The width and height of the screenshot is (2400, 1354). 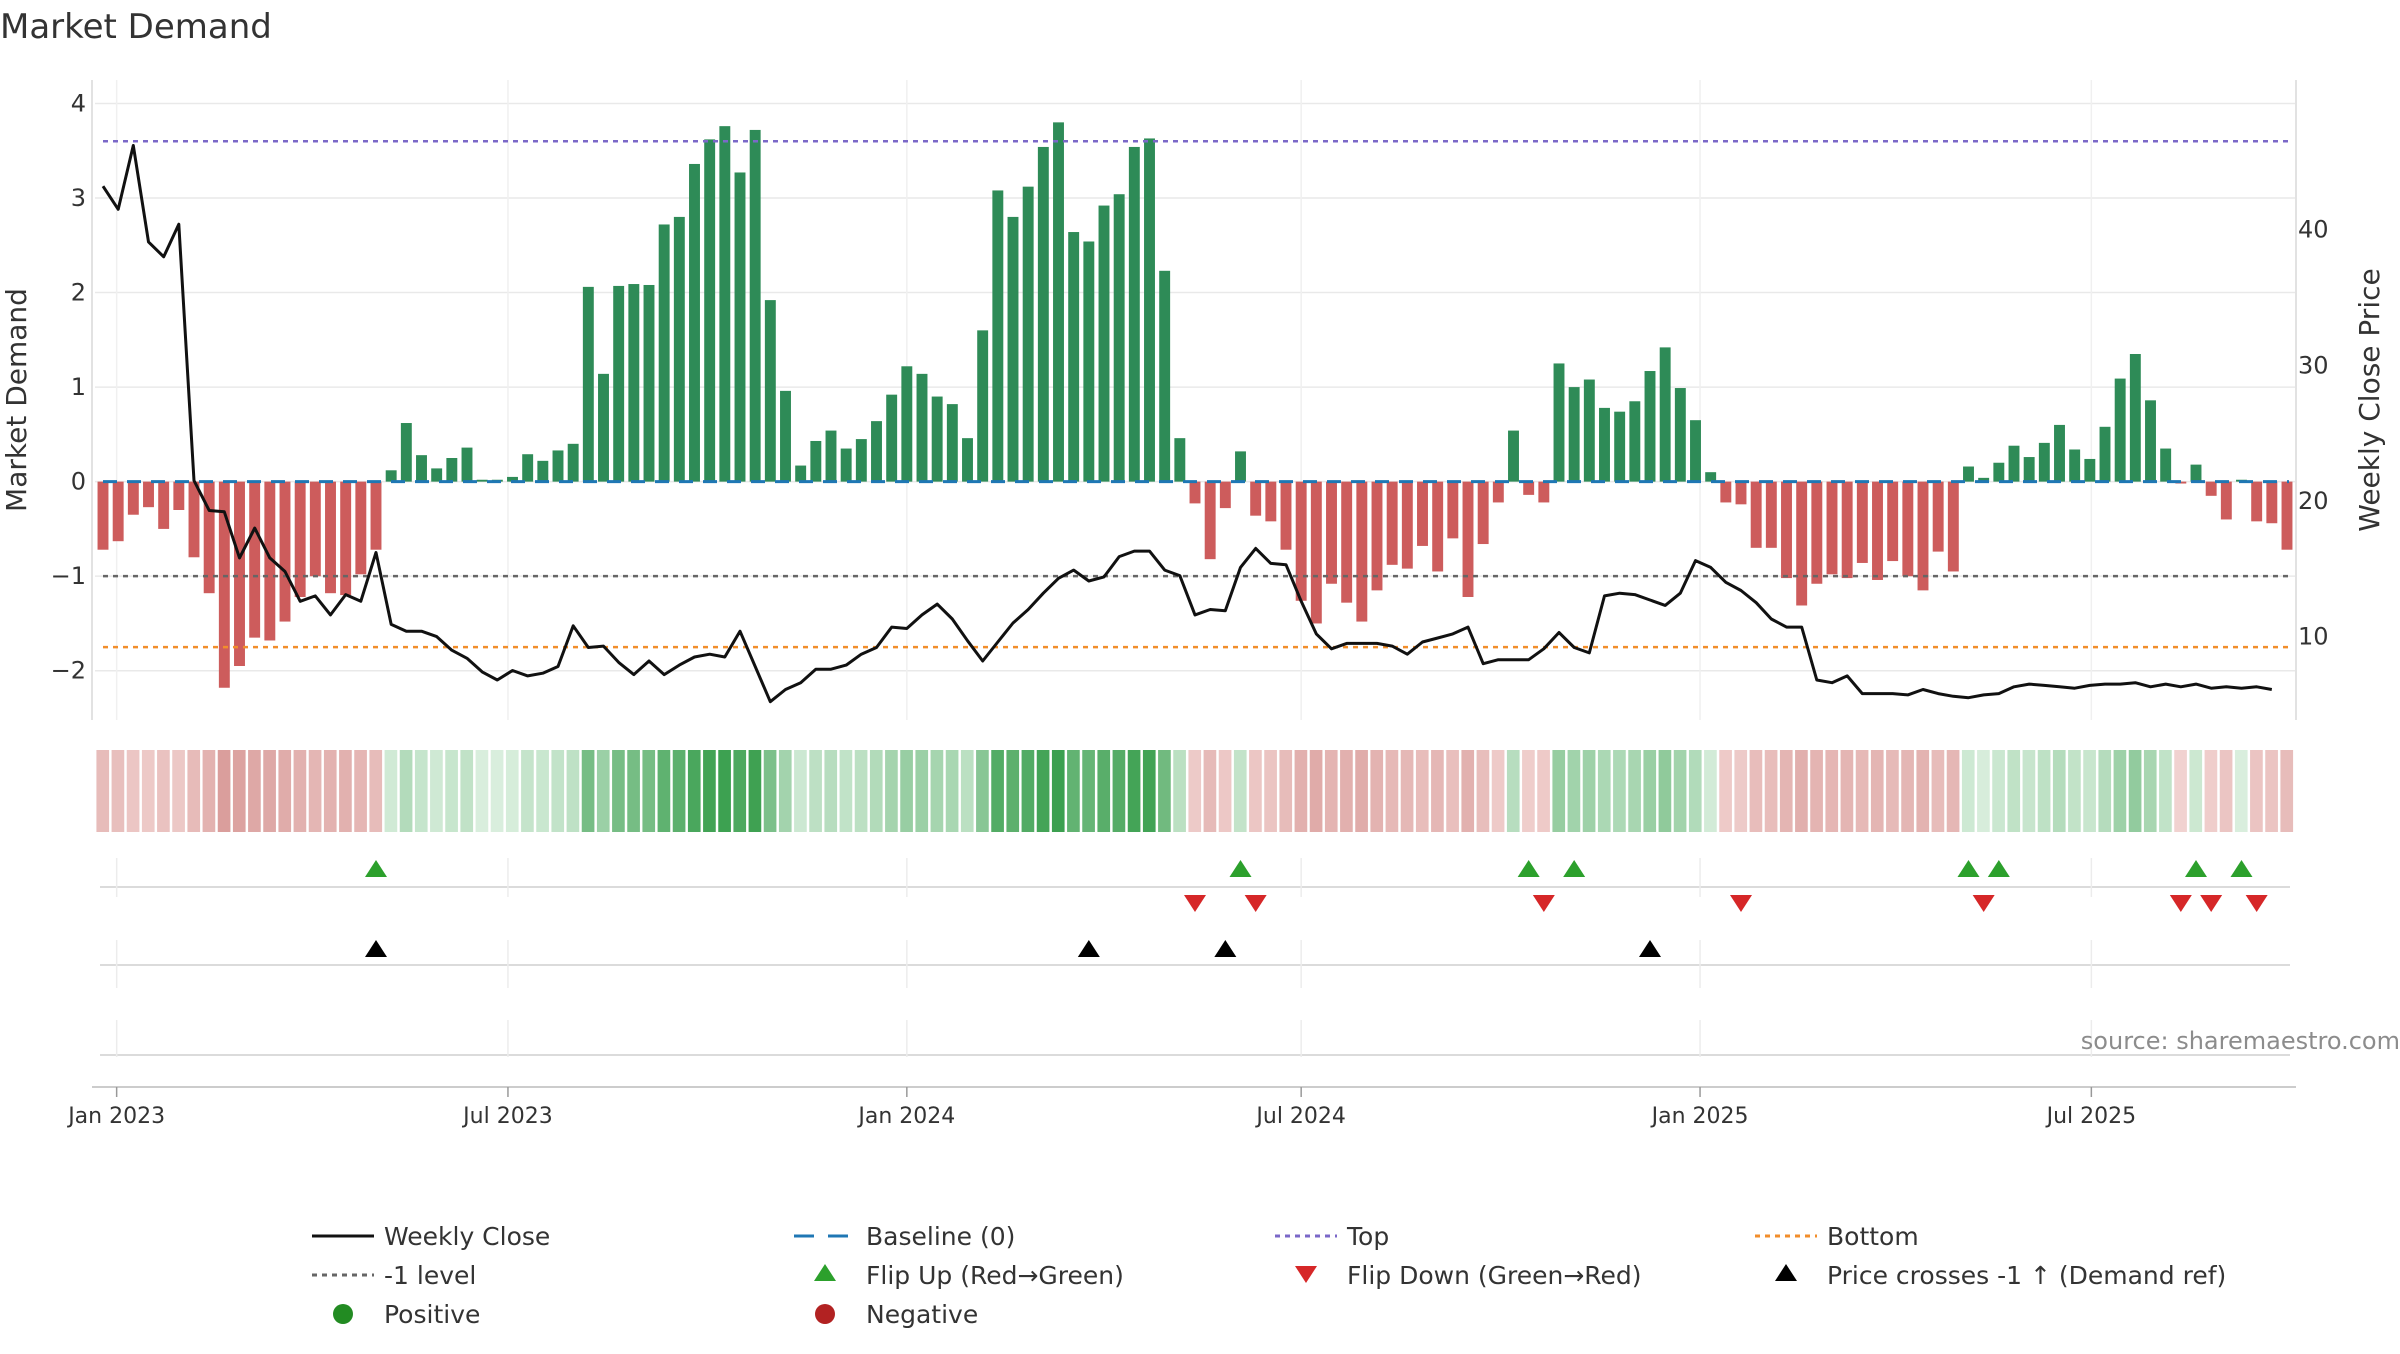 What do you see at coordinates (68, 671) in the screenshot?
I see `left-tick-label: −2` at bounding box center [68, 671].